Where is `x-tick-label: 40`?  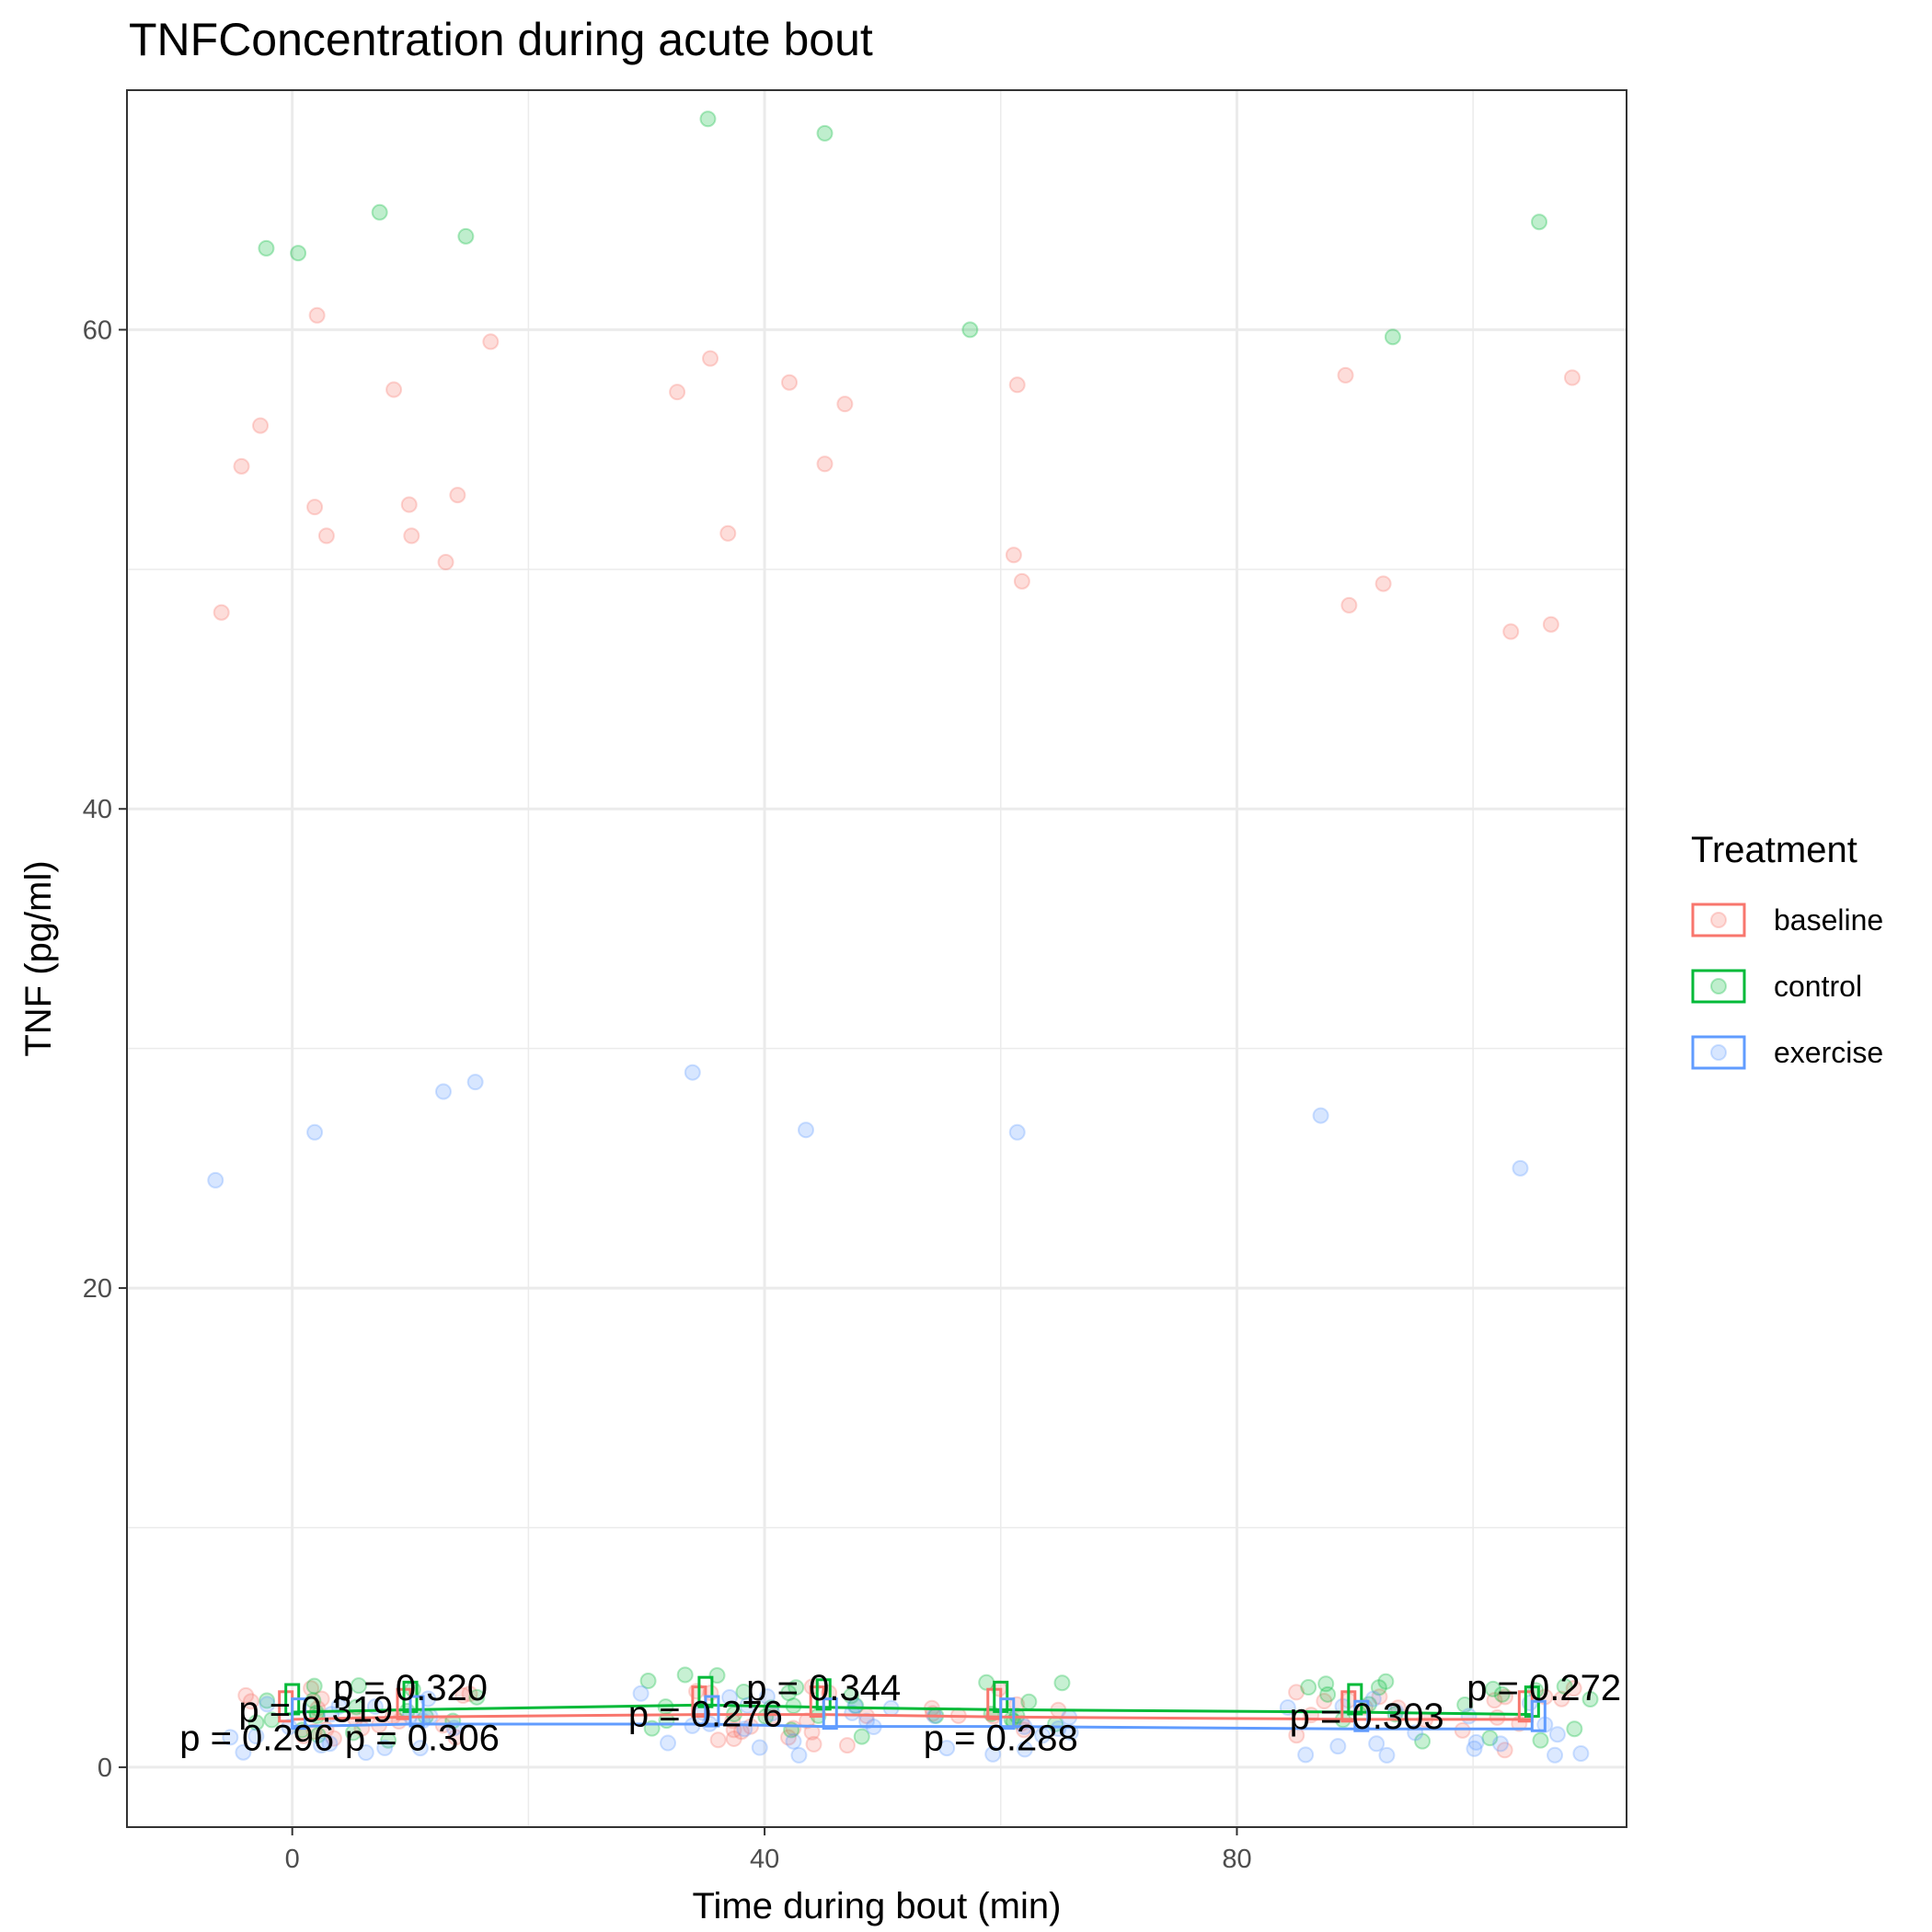 x-tick-label: 40 is located at coordinates (764, 1859).